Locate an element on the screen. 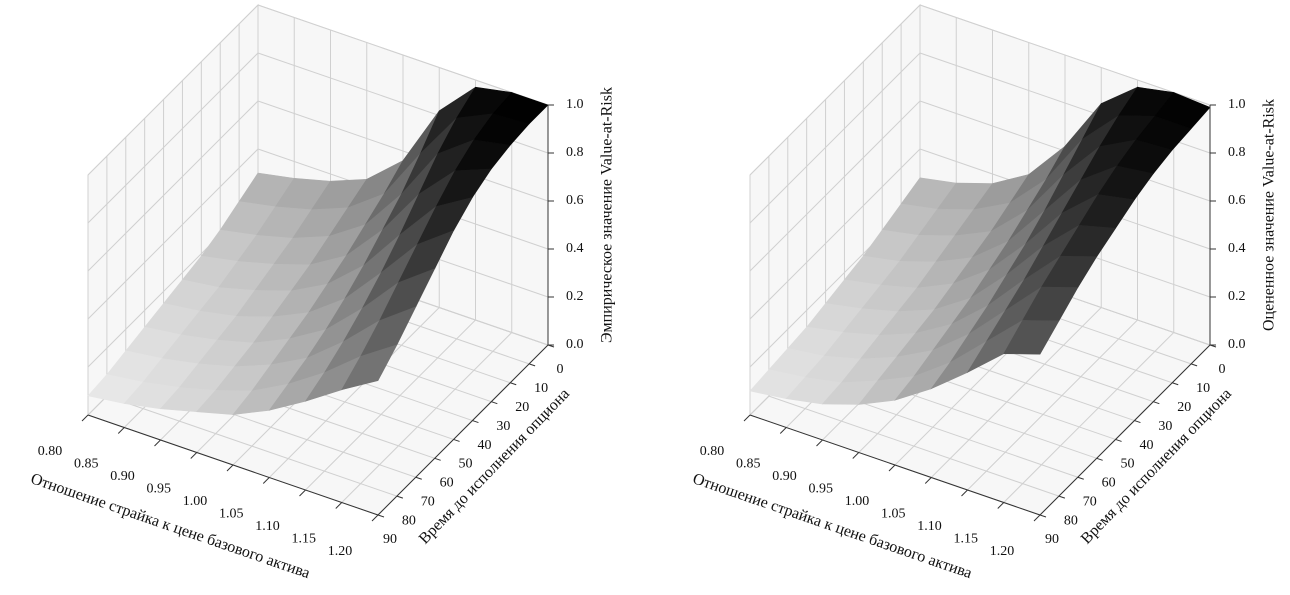 The height and width of the screenshot is (595, 1290). y-tick-label: 20 is located at coordinates (522, 407).